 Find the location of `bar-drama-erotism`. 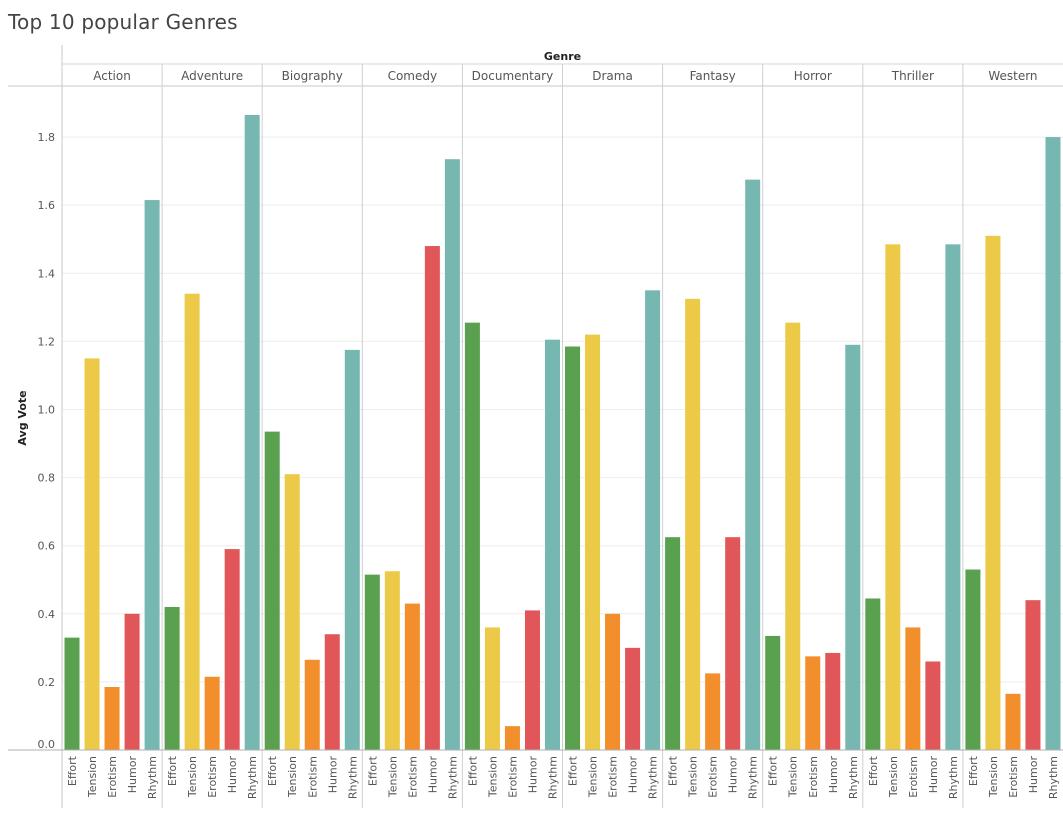

bar-drama-erotism is located at coordinates (613, 681).